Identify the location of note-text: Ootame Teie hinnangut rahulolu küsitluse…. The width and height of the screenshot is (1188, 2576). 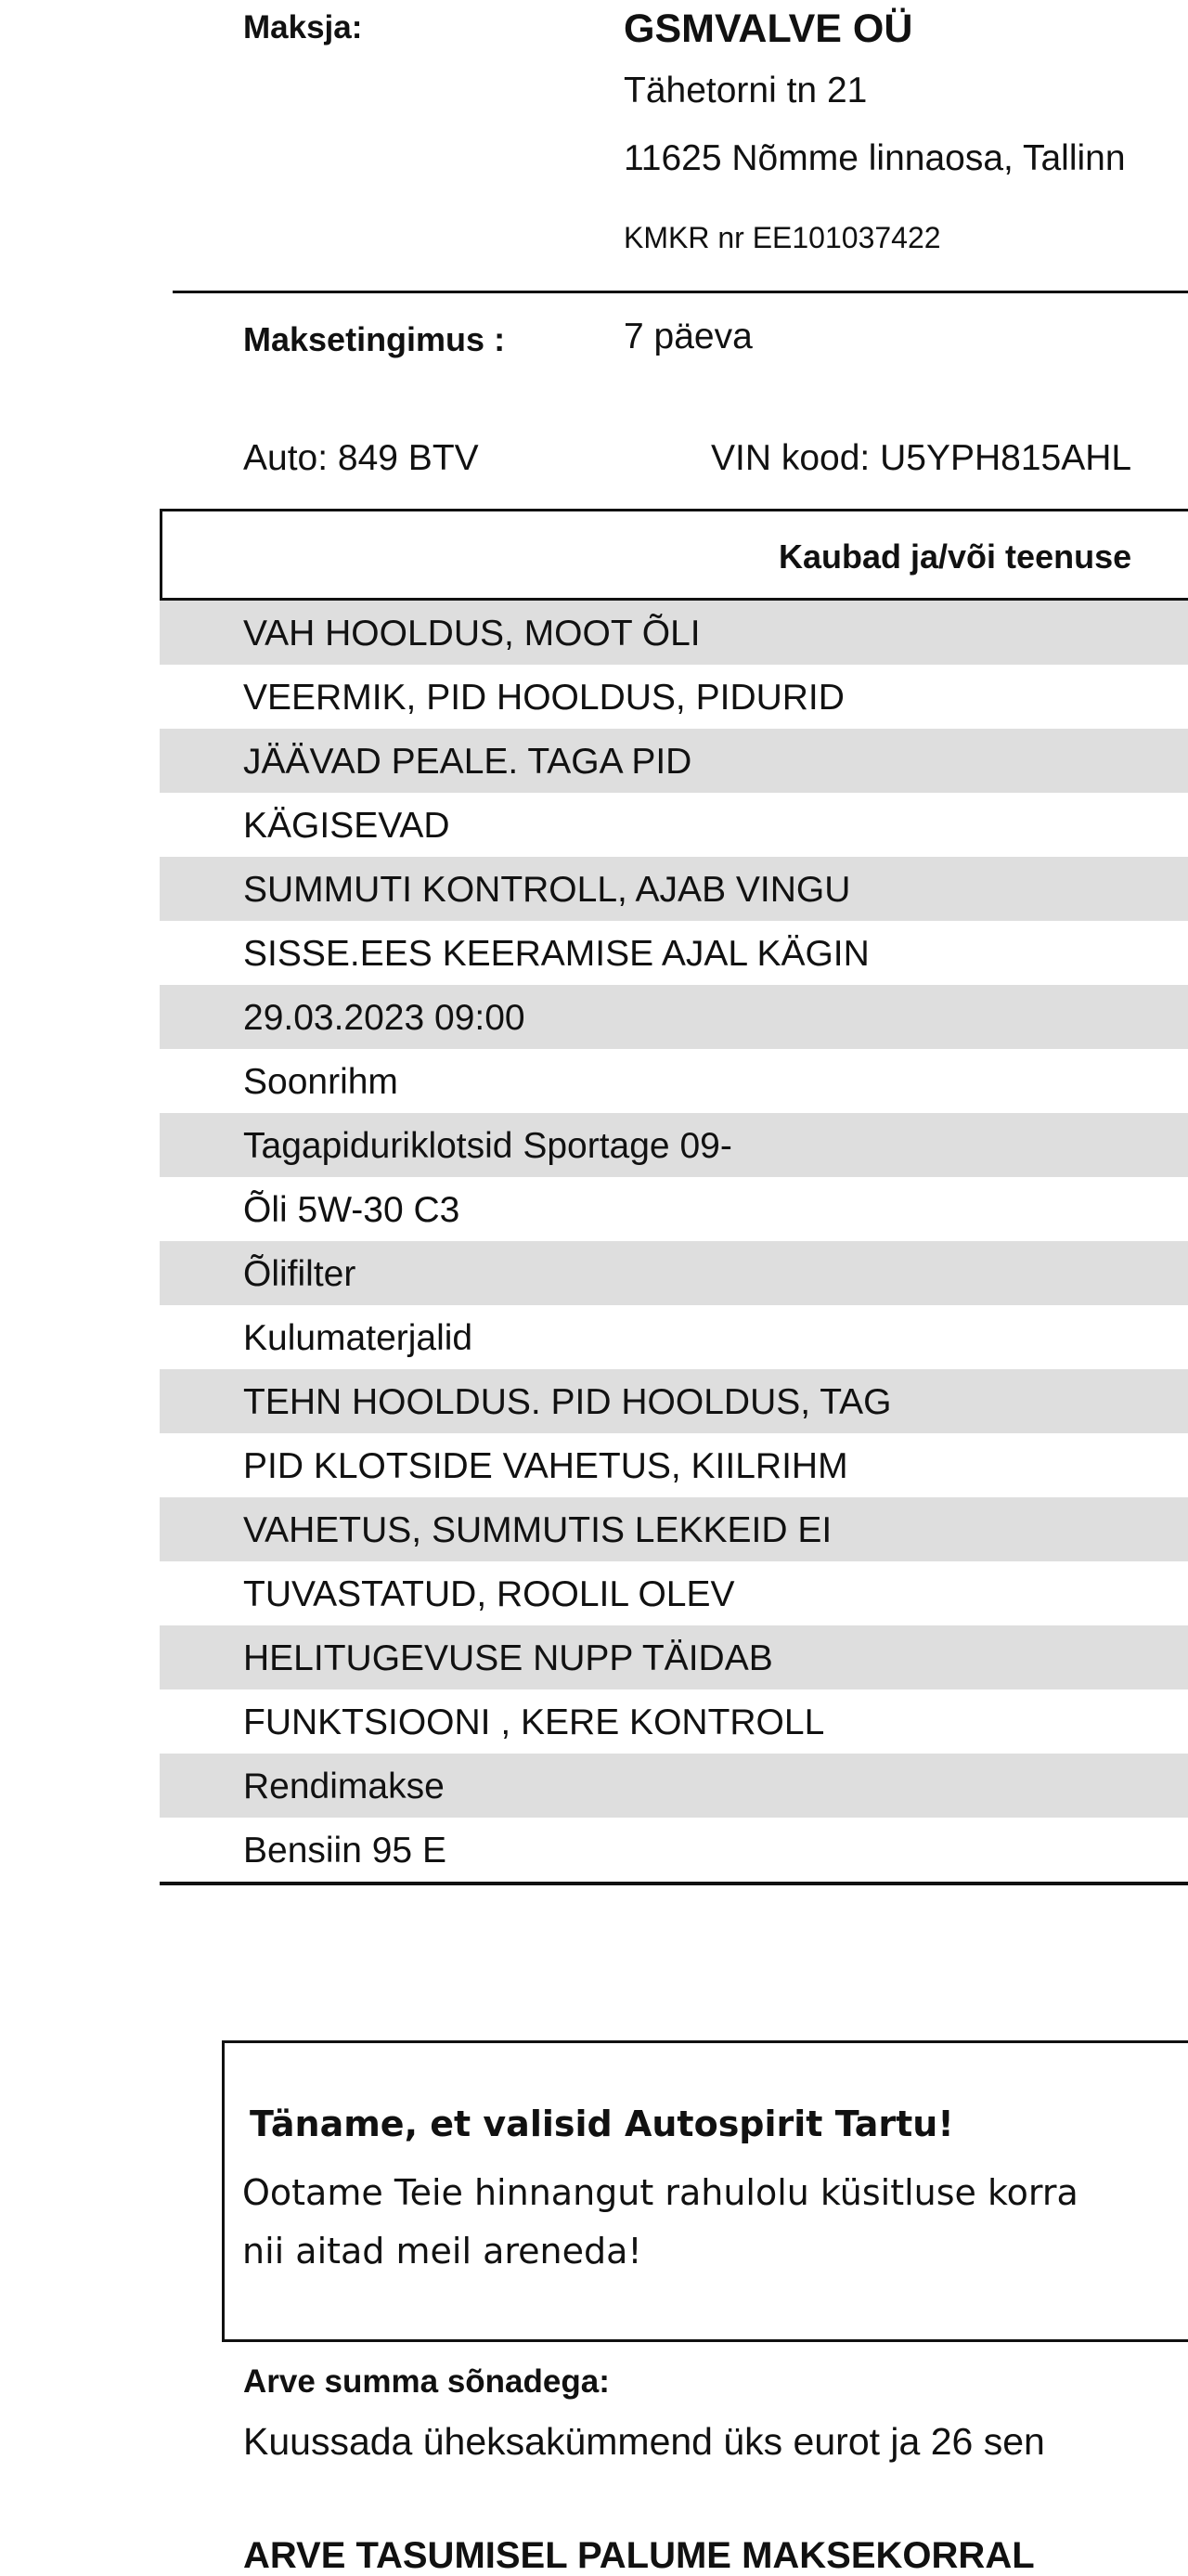
(660, 2192).